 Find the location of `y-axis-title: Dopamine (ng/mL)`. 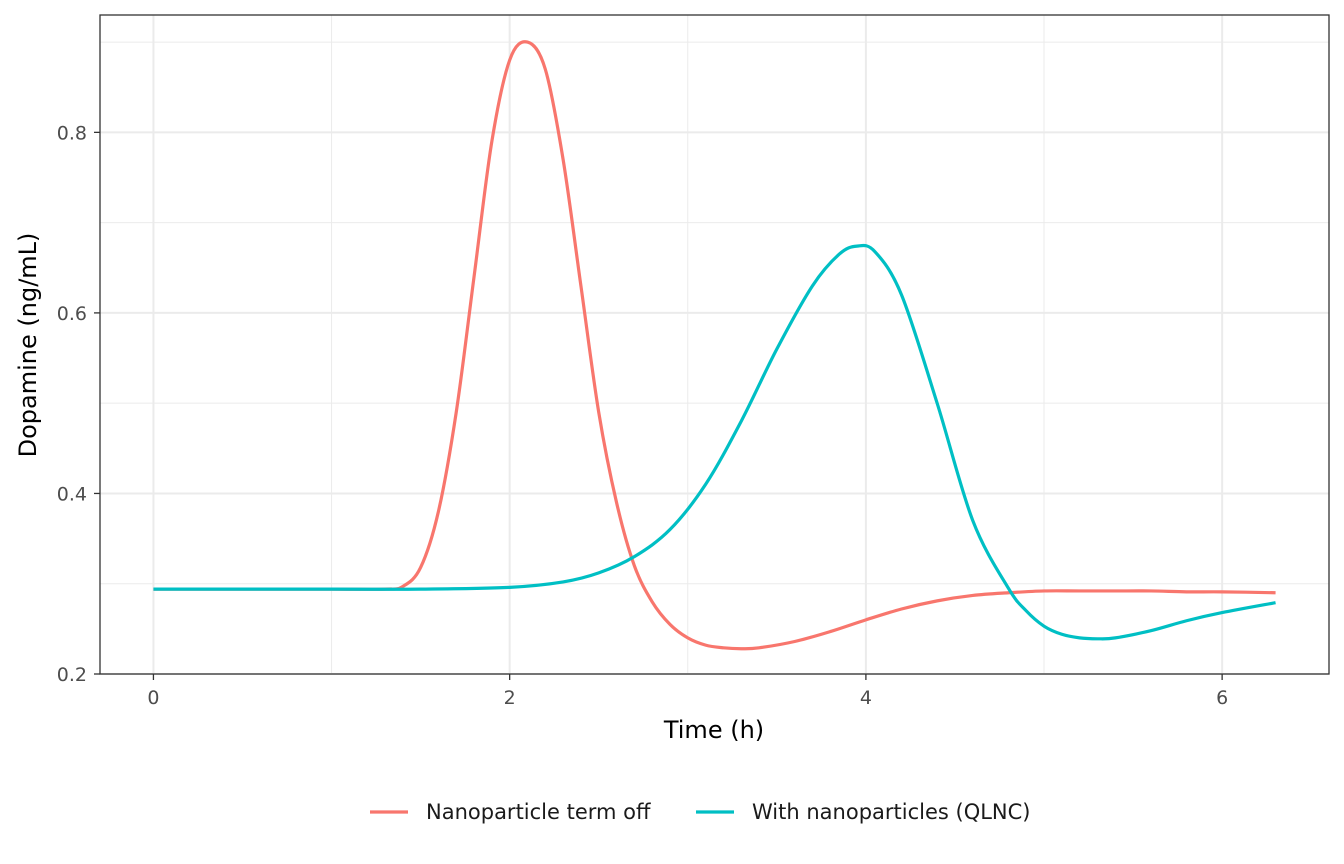

y-axis-title: Dopamine (ng/mL) is located at coordinates (28, 345).